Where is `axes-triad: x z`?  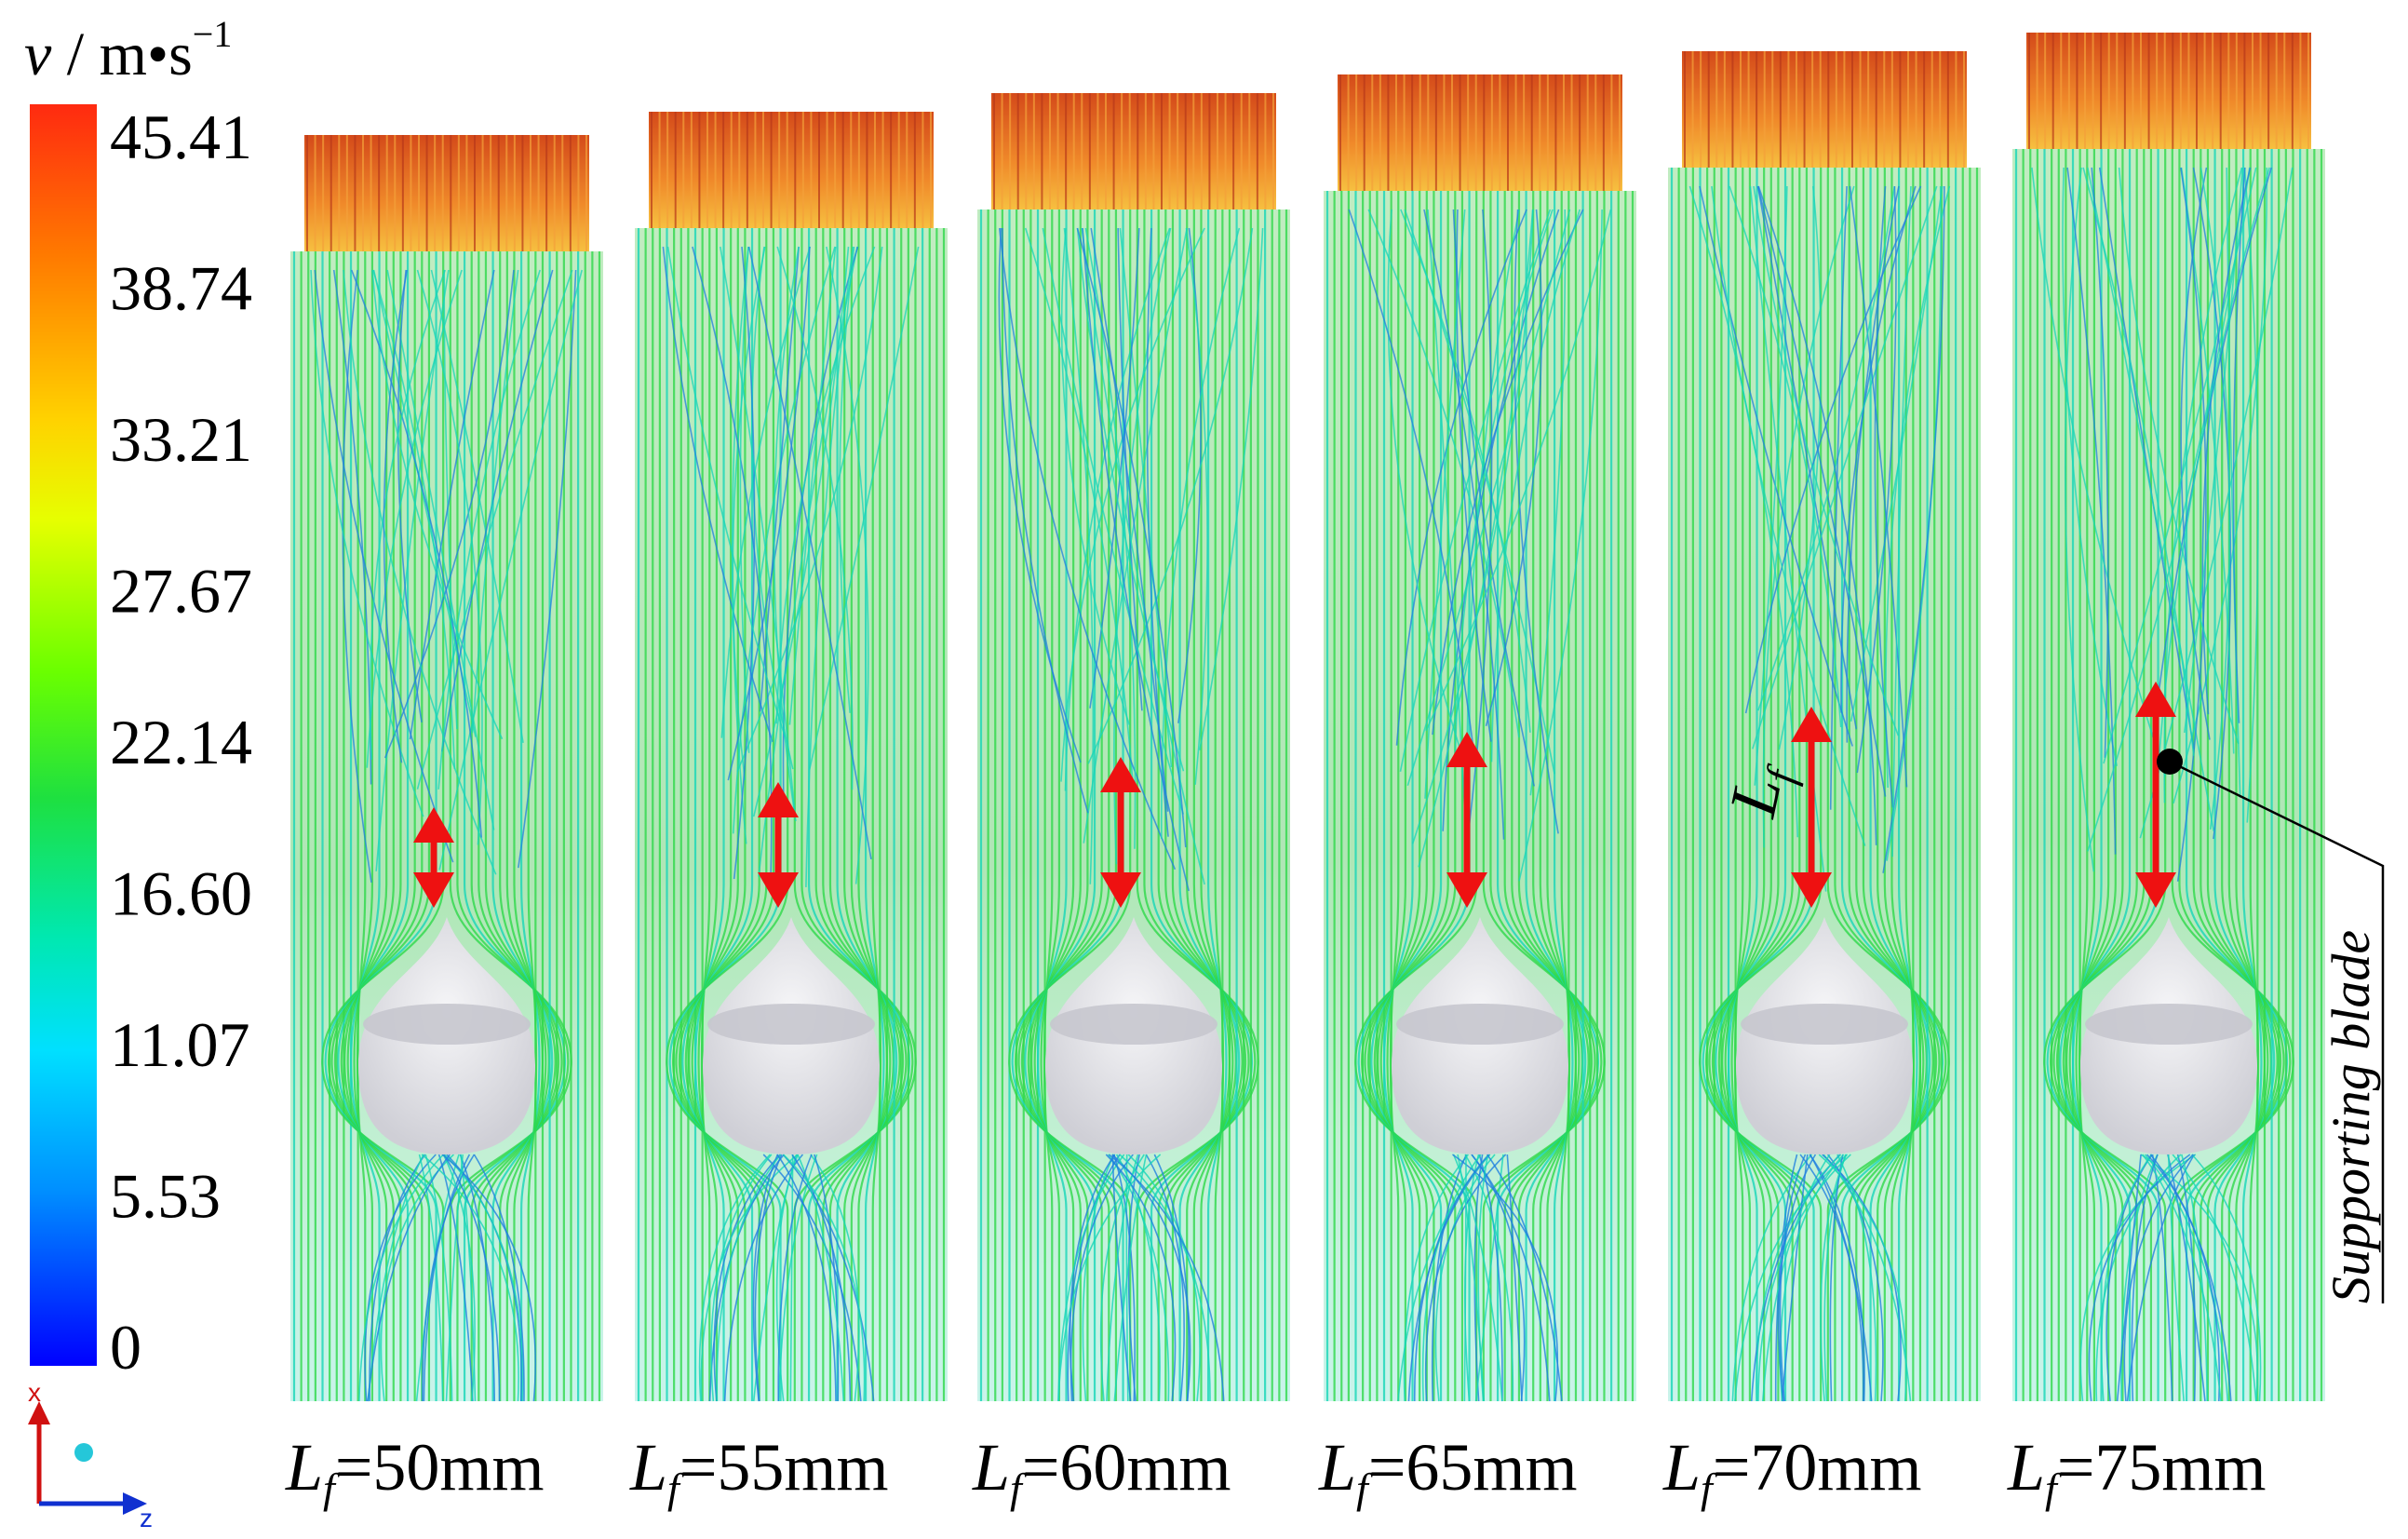
axes-triad: x z is located at coordinates (90, 1455).